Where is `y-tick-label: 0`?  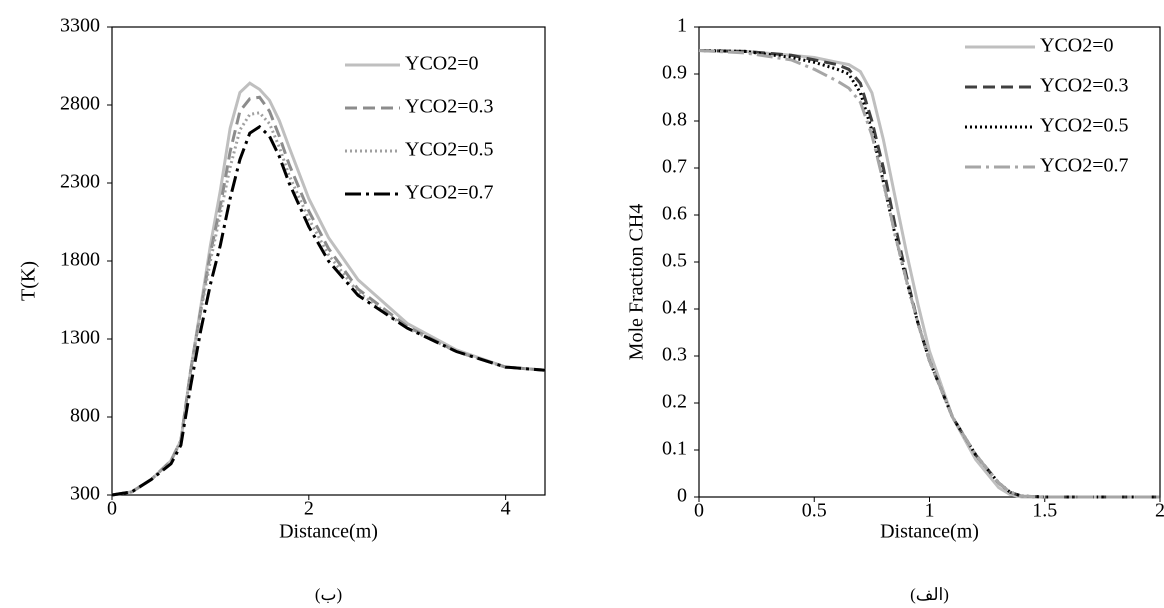 y-tick-label: 0 is located at coordinates (682, 496).